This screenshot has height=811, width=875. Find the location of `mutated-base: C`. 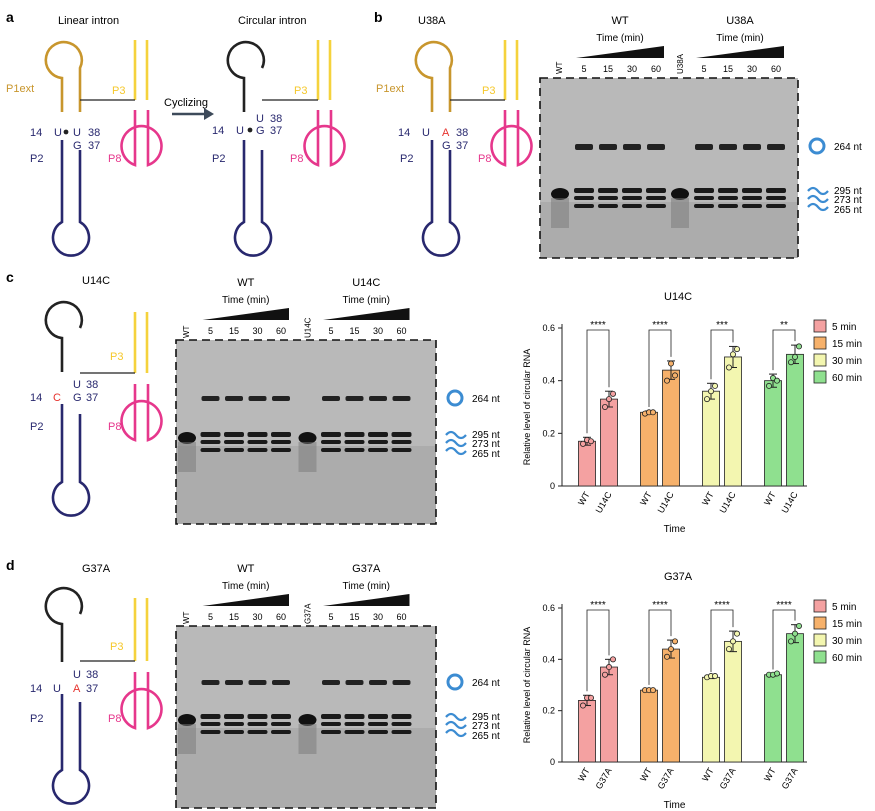

mutated-base: C is located at coordinates (57, 398).